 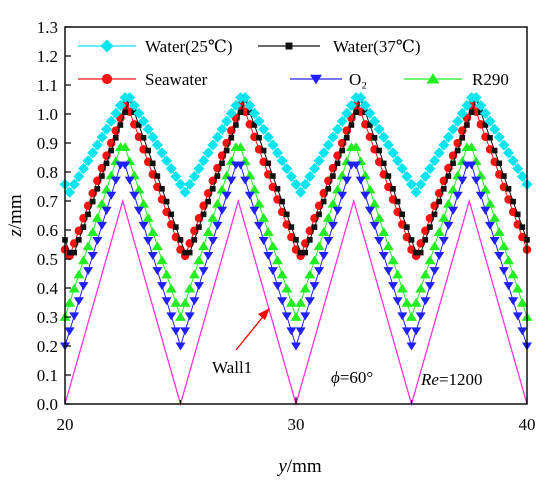 I want to click on legend-item-3: O₂, so click(x=328, y=79).